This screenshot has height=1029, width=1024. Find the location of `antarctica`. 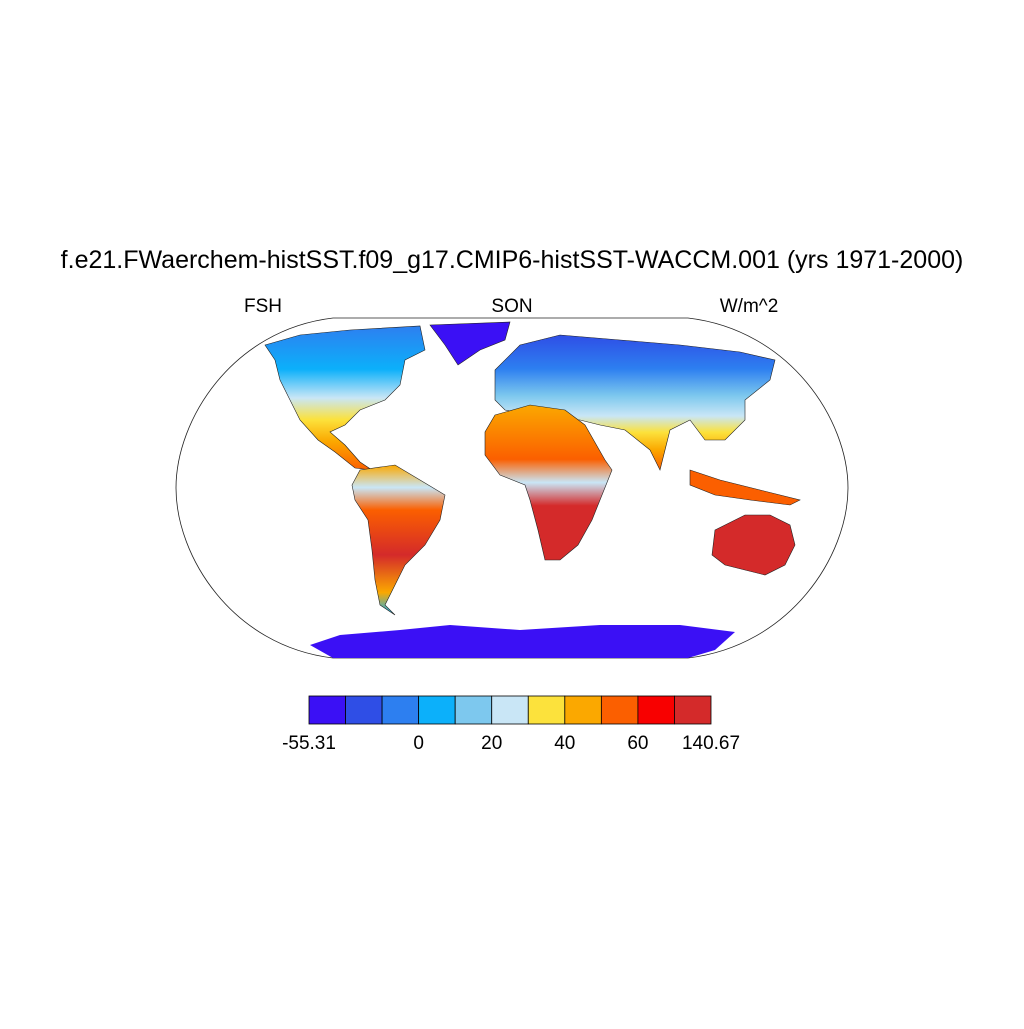

antarctica is located at coordinates (522, 641).